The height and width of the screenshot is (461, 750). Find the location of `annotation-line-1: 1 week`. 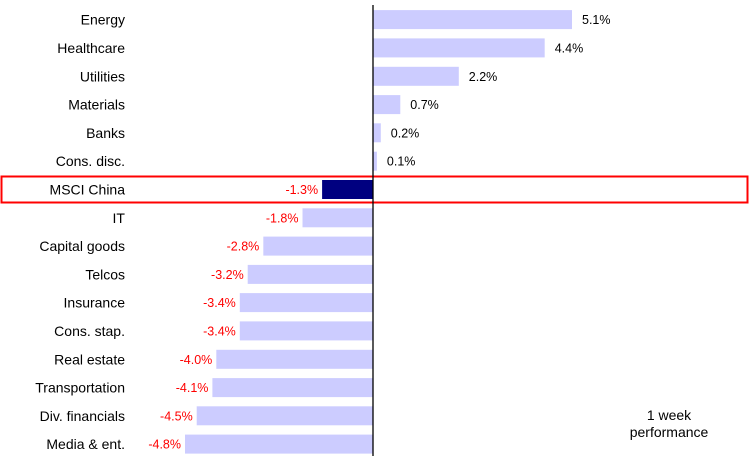

annotation-line-1: 1 week is located at coordinates (669, 415).